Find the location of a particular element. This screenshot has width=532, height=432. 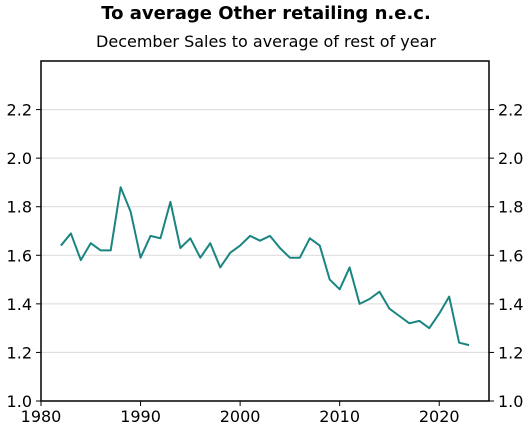

y-tick-label-right: 1.4 is located at coordinates (510, 304).